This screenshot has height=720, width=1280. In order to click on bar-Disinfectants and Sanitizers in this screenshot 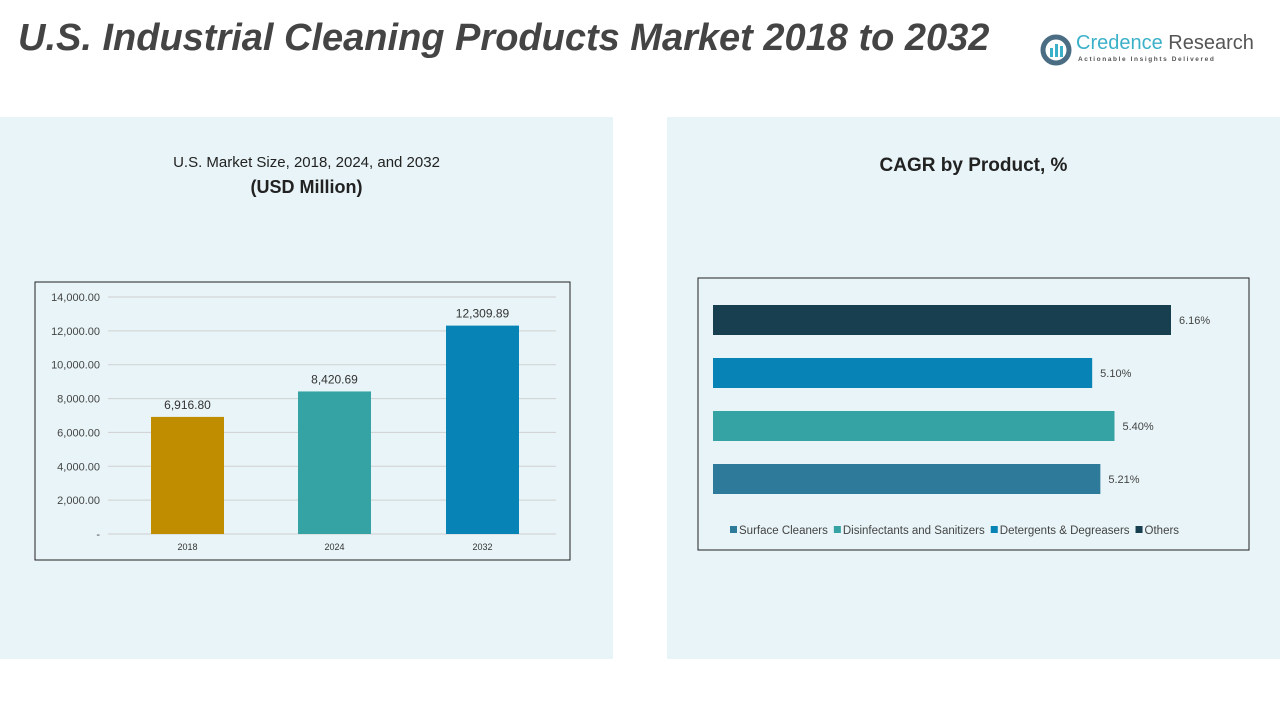, I will do `click(914, 426)`.